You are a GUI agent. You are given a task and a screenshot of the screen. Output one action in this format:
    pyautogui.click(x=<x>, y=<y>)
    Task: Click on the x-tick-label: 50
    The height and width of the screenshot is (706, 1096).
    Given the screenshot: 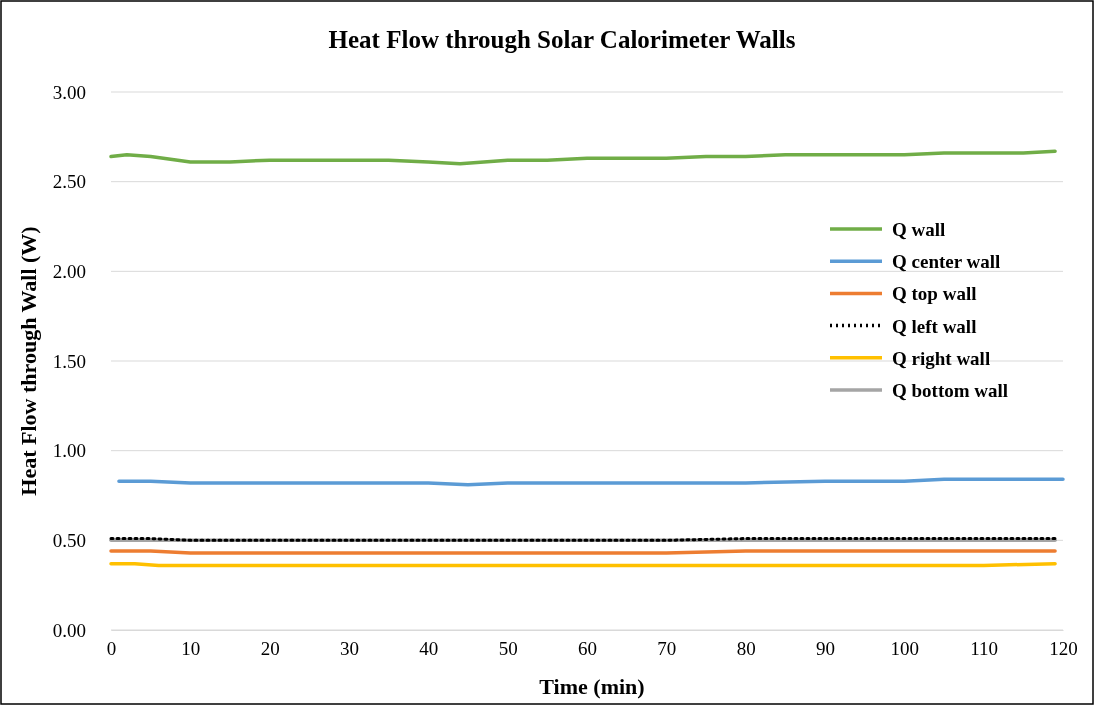 What is the action you would take?
    pyautogui.click(x=508, y=649)
    